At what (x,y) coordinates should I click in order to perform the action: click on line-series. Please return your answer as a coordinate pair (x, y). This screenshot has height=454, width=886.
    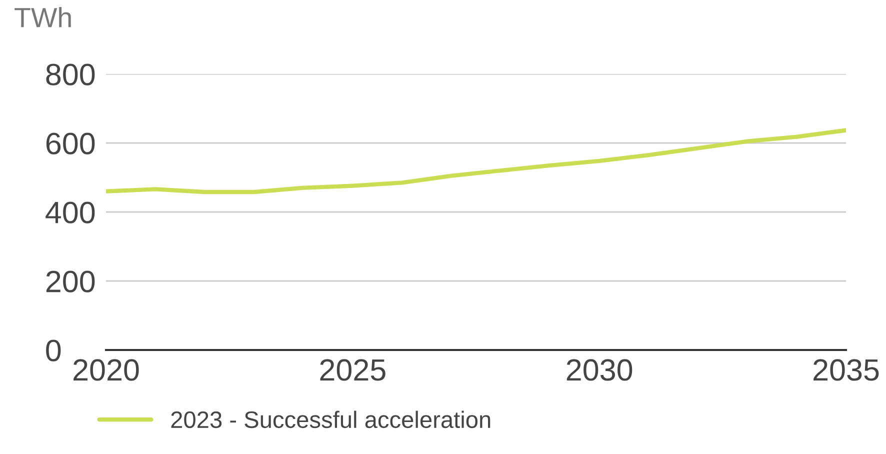
    Looking at the image, I should click on (476, 161).